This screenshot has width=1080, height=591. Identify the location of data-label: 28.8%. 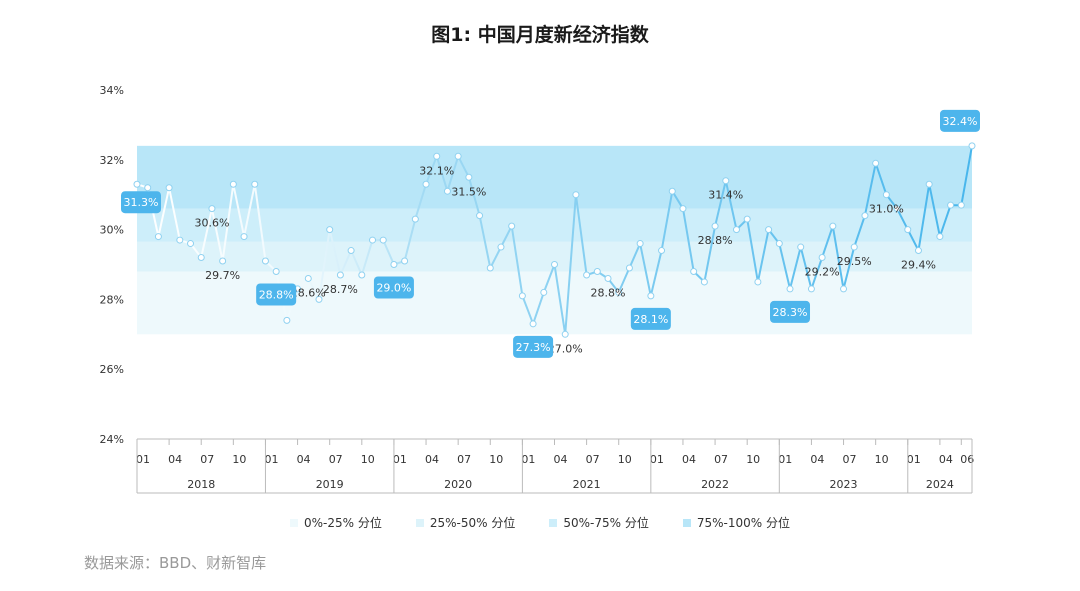
(608, 292).